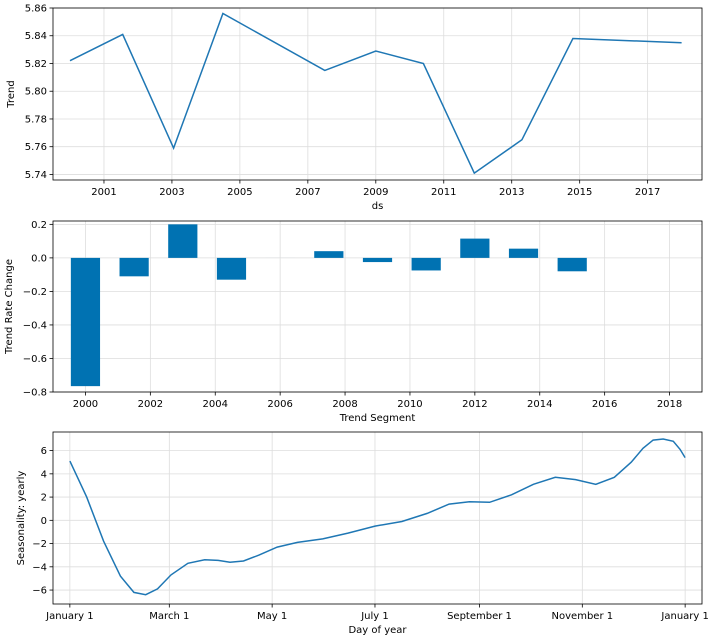 This screenshot has height=640, width=712. I want to click on y-tick-label: −2, so click(39, 544).